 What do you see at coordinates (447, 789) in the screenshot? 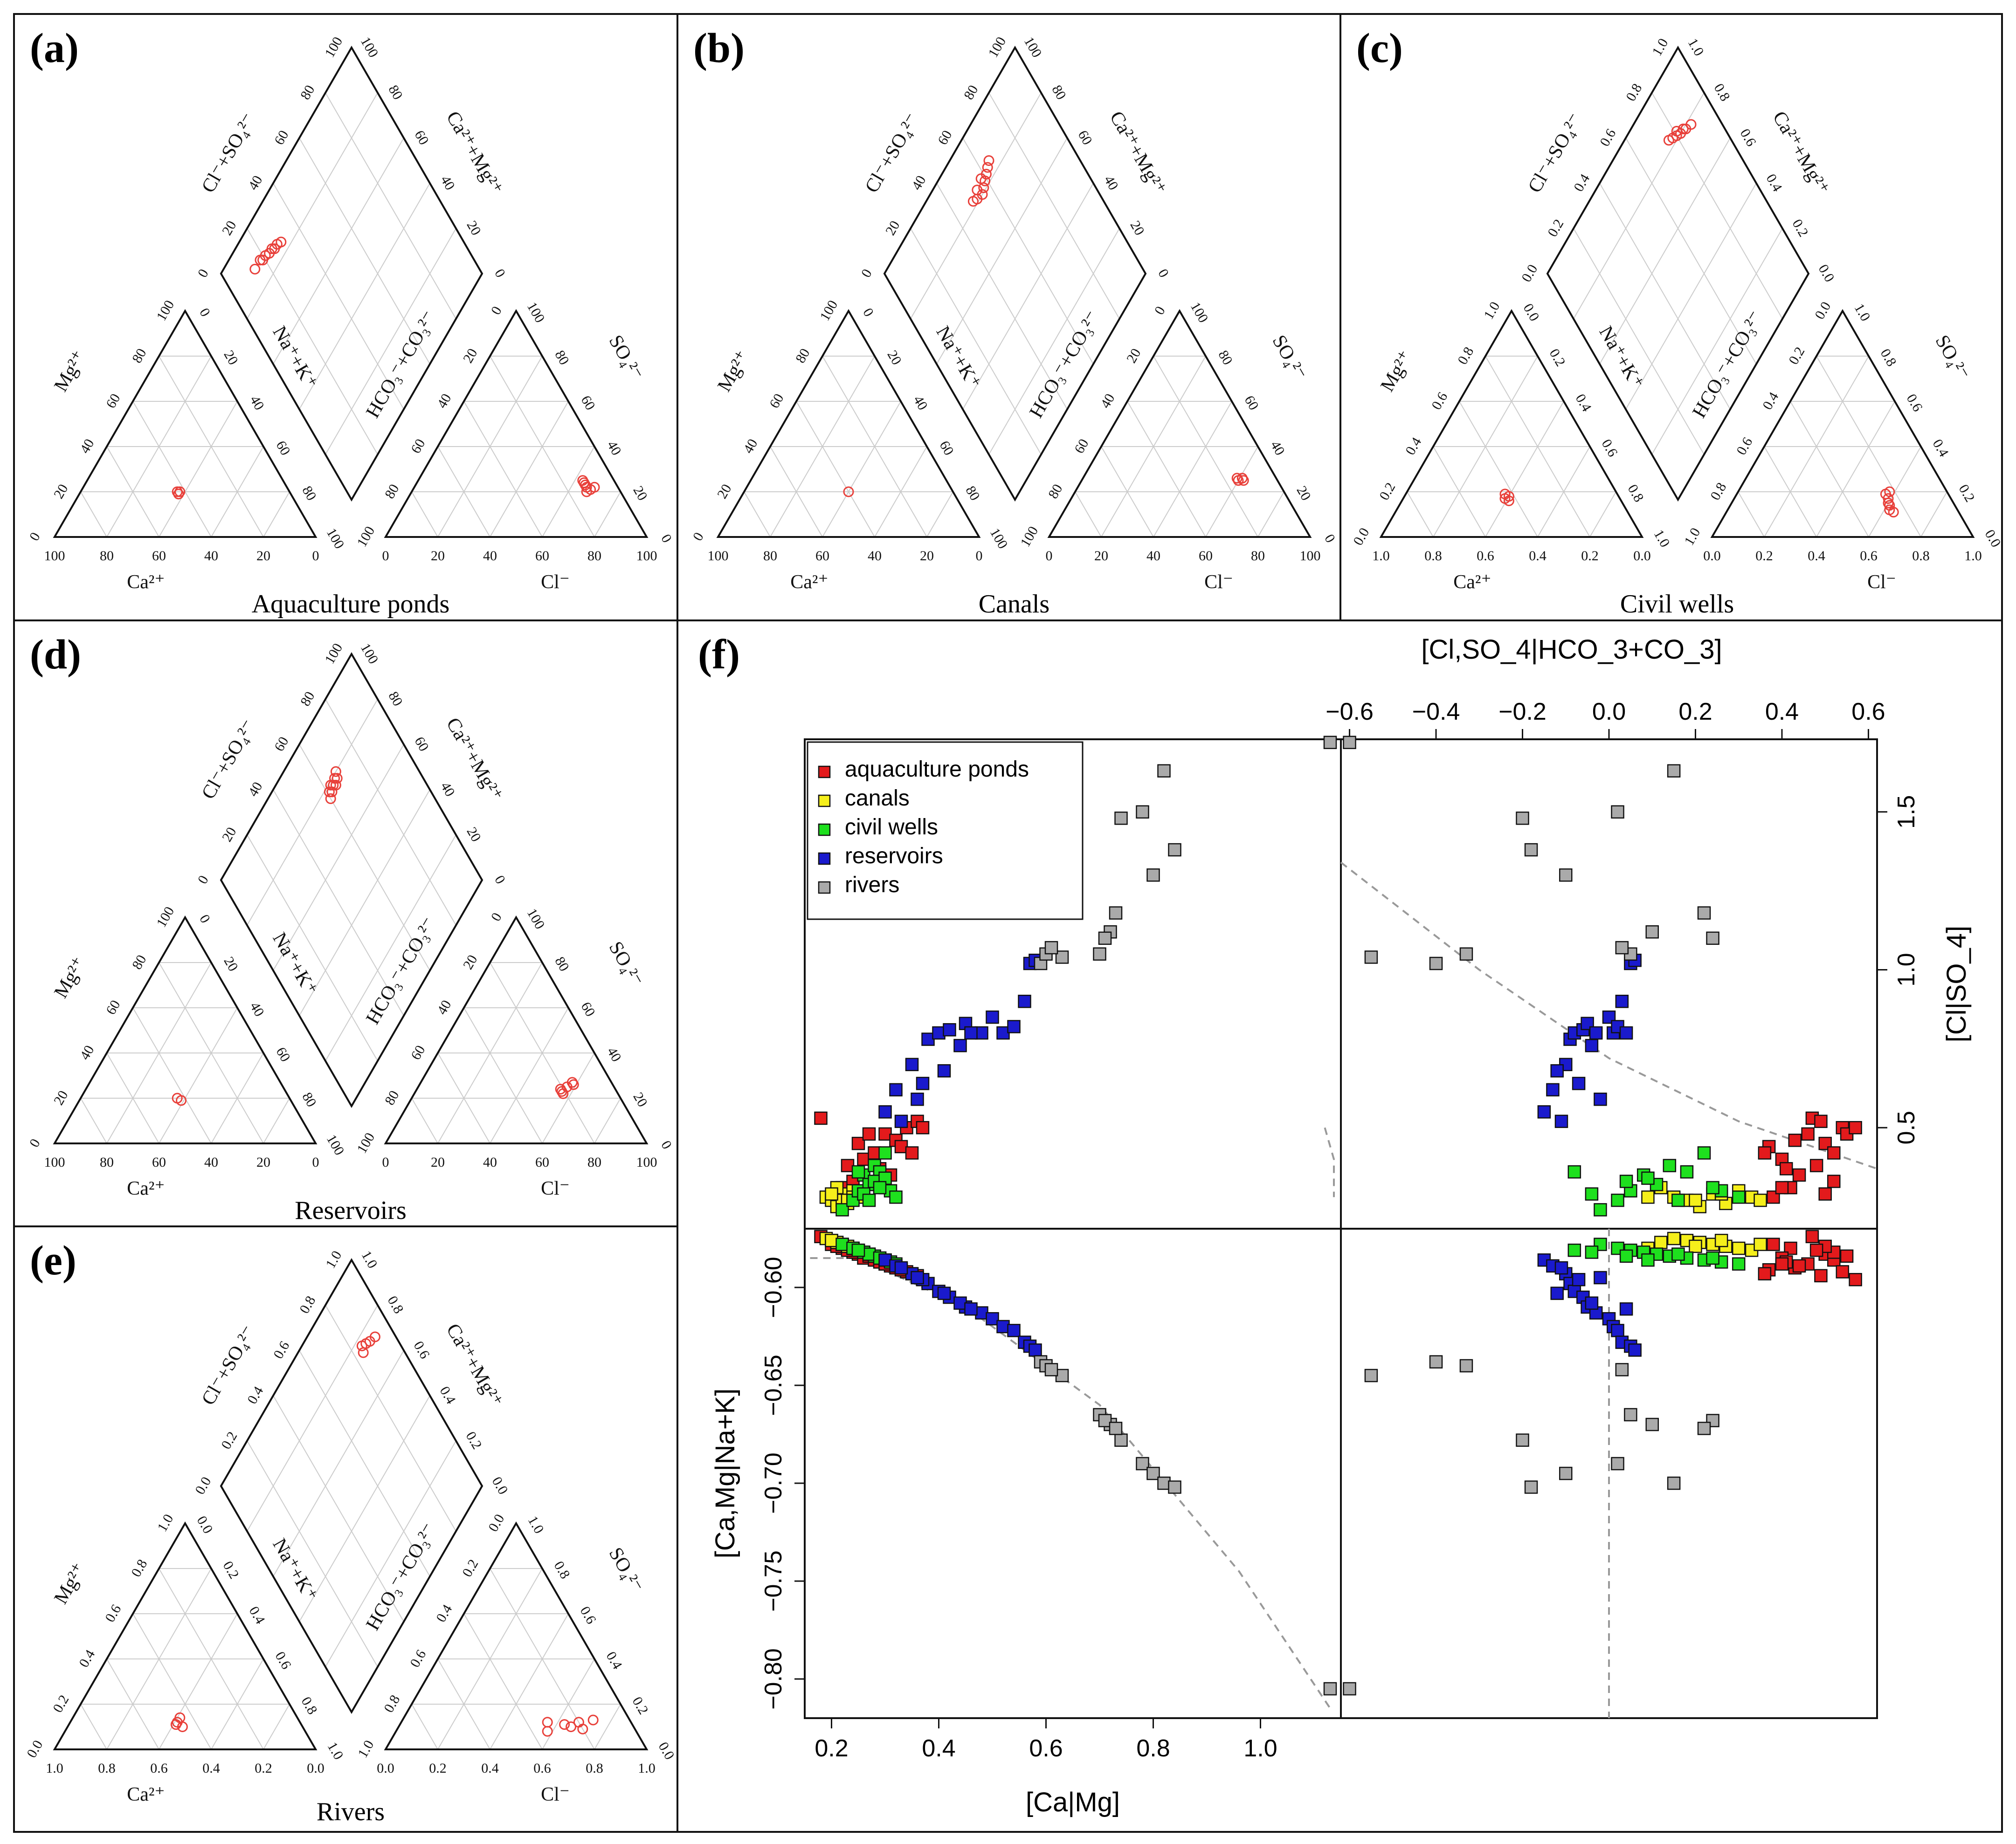
I see `diamond-right-tick: 40` at bounding box center [447, 789].